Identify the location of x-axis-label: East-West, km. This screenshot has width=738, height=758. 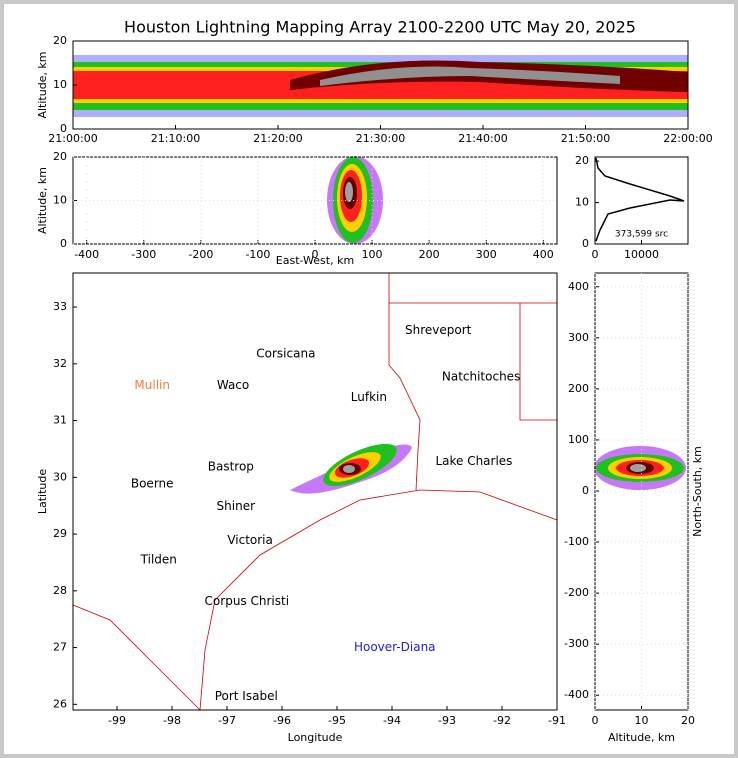
(315, 260).